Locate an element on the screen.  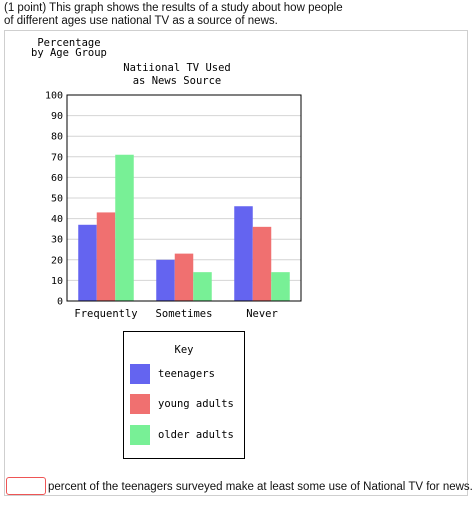
y-tick-label-40: 40 is located at coordinates (57, 219).